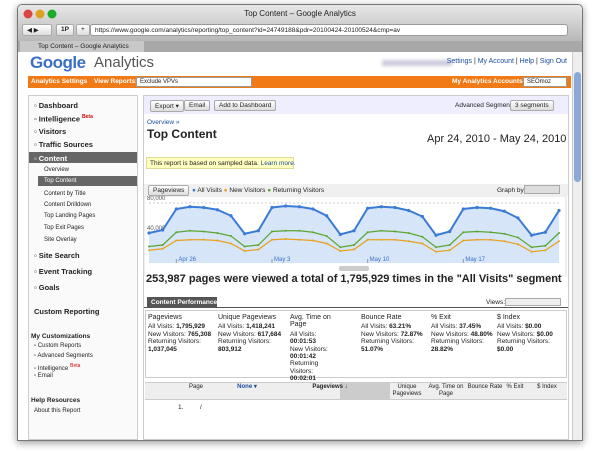 The width and height of the screenshot is (600, 453). I want to click on legend-label: All Visits, so click(209, 190).